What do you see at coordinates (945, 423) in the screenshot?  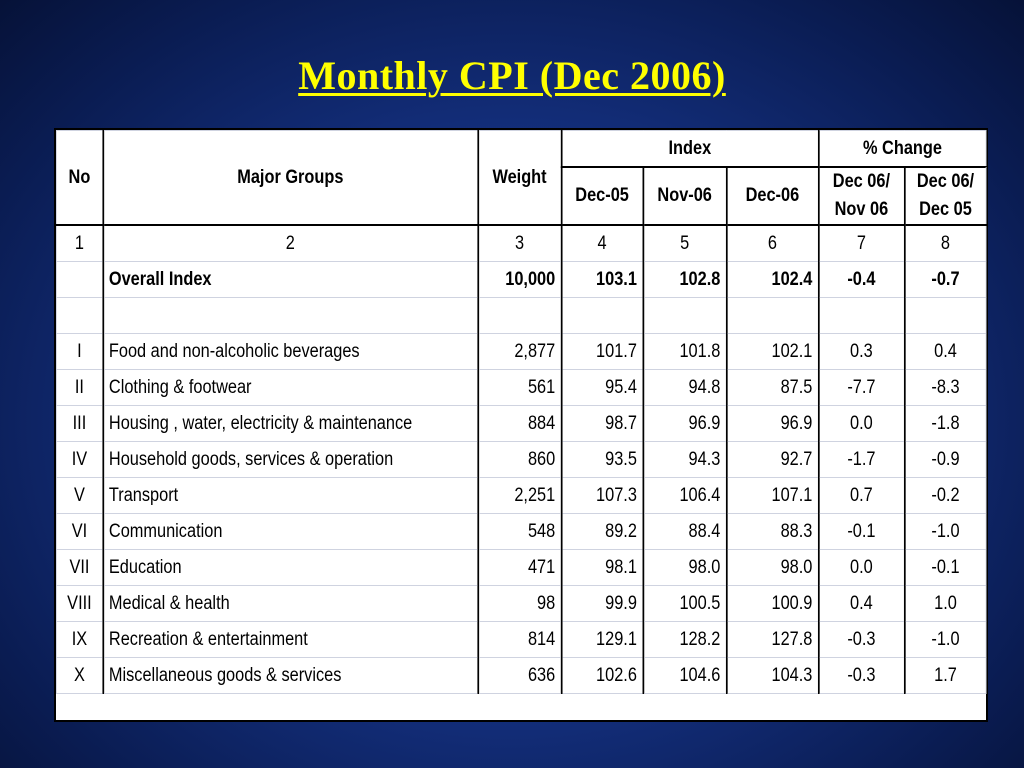 I see `row-chg-yoy: -1.8` at bounding box center [945, 423].